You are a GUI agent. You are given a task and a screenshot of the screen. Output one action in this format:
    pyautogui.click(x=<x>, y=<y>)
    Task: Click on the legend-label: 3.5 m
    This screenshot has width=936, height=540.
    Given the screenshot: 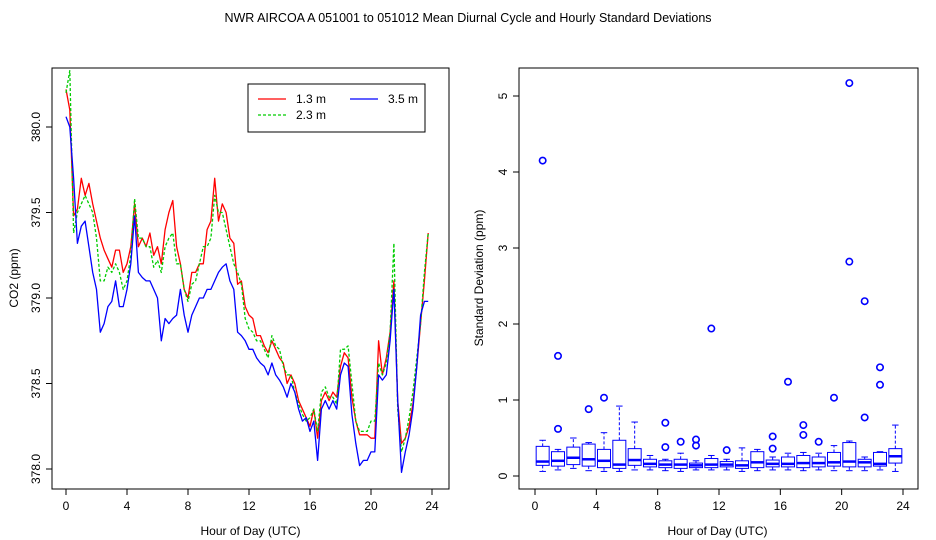 What is the action you would take?
    pyautogui.click(x=403, y=99)
    